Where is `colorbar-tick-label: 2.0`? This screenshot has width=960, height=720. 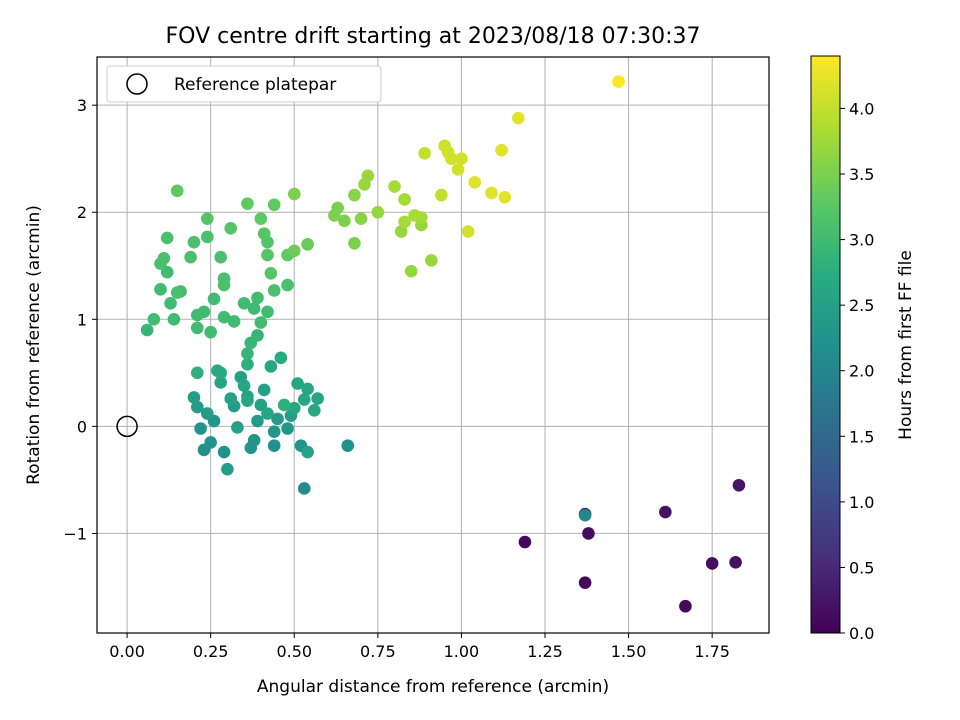 colorbar-tick-label: 2.0 is located at coordinates (861, 371).